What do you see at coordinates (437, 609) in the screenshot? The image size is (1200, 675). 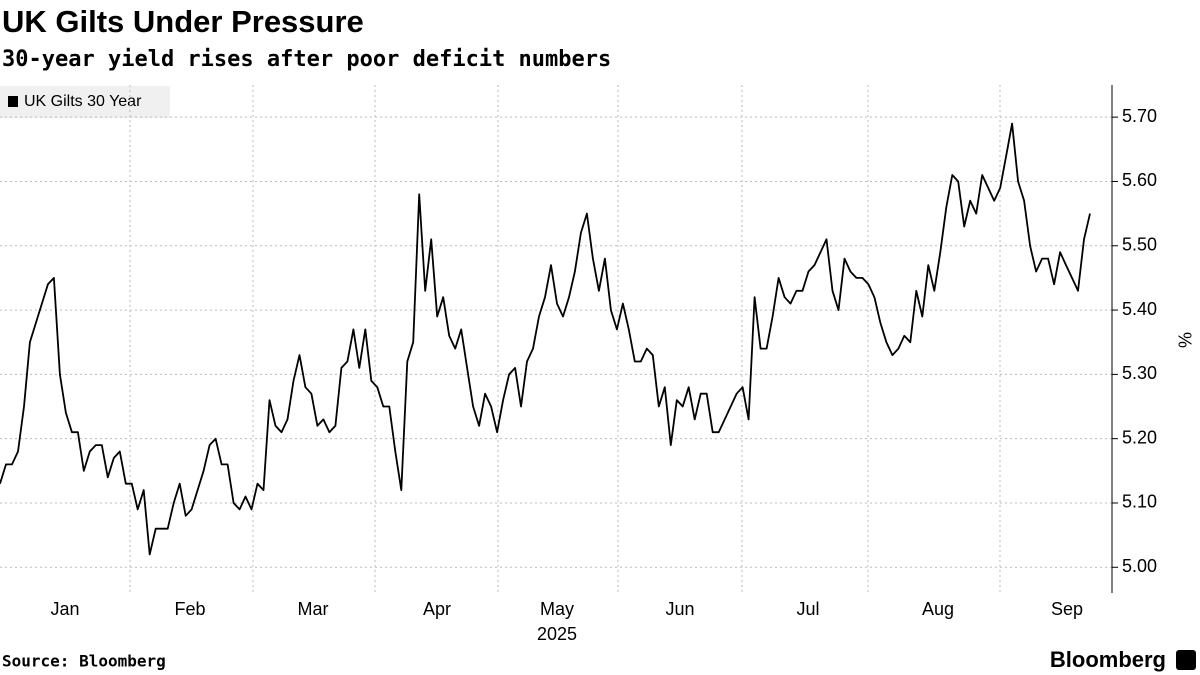 I see `x-tick-label: Apr` at bounding box center [437, 609].